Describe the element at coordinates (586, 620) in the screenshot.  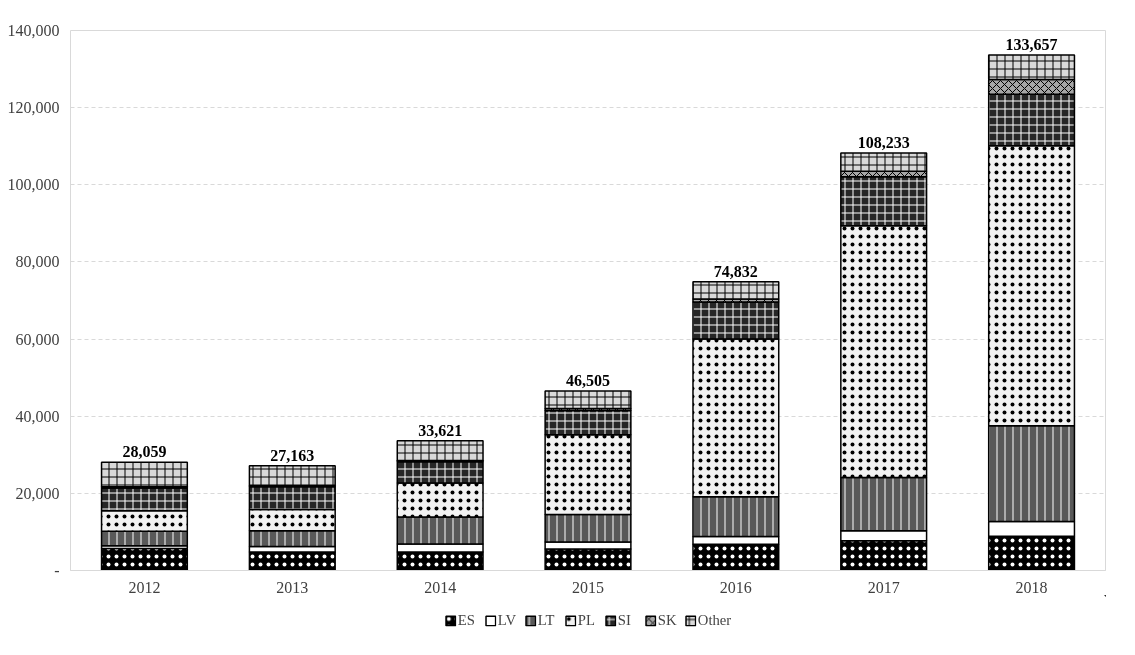
I see `legend-label: PL` at that location.